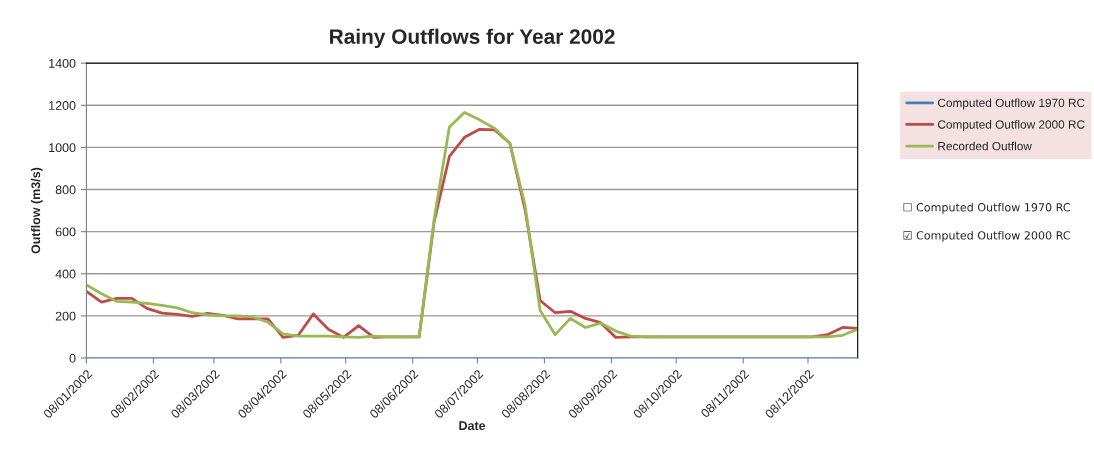 This screenshot has width=1094, height=468. What do you see at coordinates (62, 148) in the screenshot?
I see `y-tick-label: 1000` at bounding box center [62, 148].